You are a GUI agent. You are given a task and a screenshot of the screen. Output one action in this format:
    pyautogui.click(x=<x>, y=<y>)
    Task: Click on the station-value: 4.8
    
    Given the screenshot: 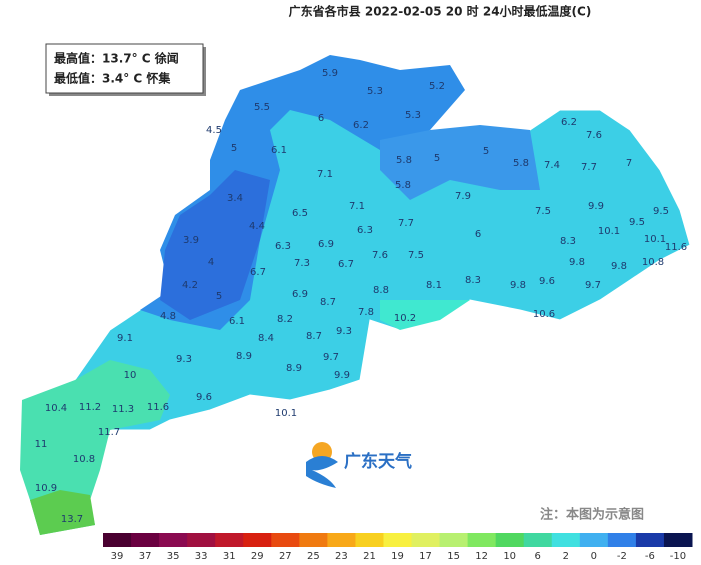 What is the action you would take?
    pyautogui.click(x=168, y=316)
    